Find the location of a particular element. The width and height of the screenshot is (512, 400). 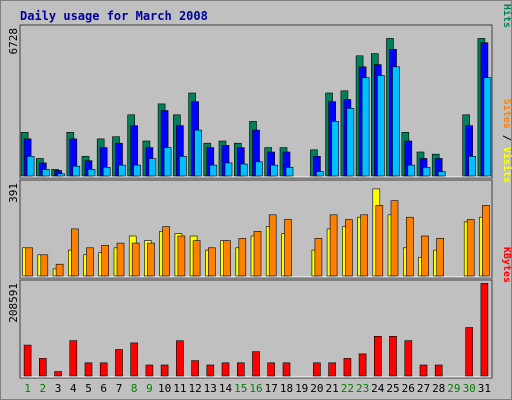

x-tick-label-28: 28 is located at coordinates (438, 388).